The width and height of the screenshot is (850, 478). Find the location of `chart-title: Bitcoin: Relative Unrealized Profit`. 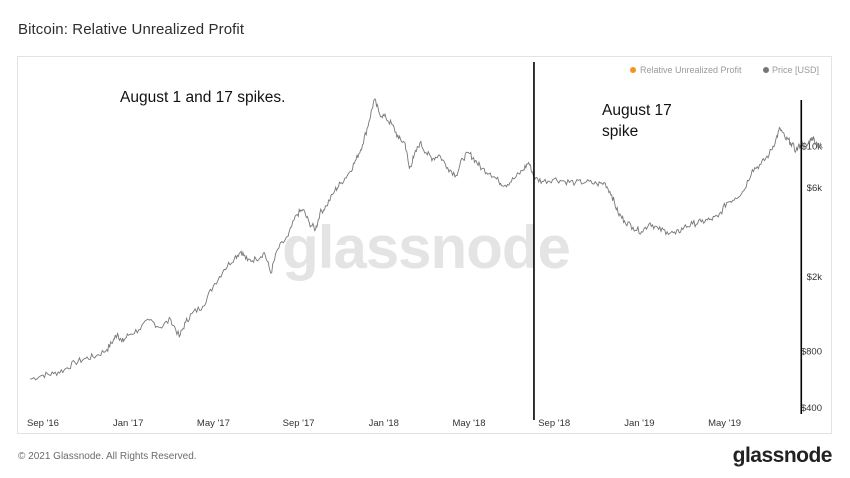

chart-title: Bitcoin: Relative Unrealized Profit is located at coordinates (131, 29).